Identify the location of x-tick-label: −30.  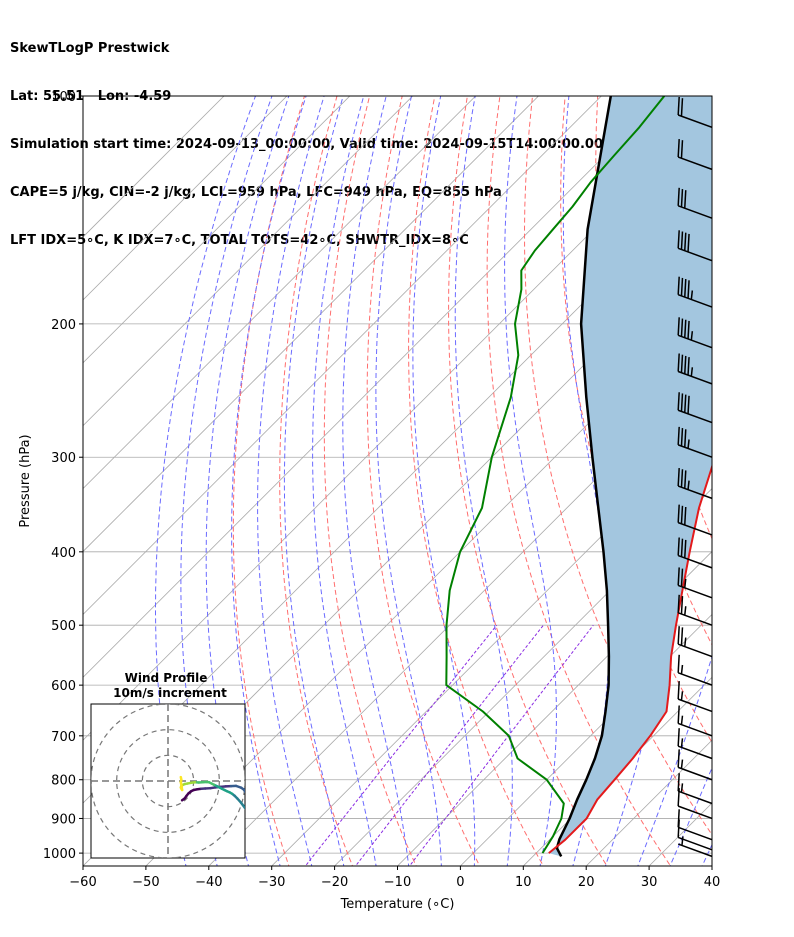
(271, 882).